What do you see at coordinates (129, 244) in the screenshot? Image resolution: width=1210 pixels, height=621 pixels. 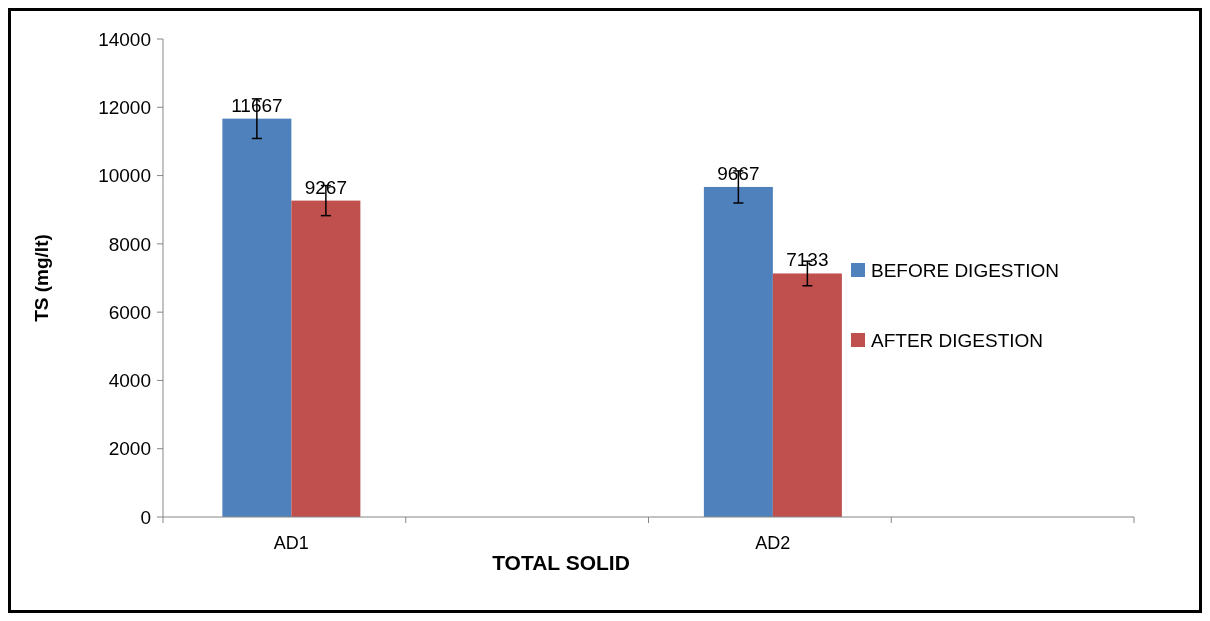 I see `y-tick-label: 8000` at bounding box center [129, 244].